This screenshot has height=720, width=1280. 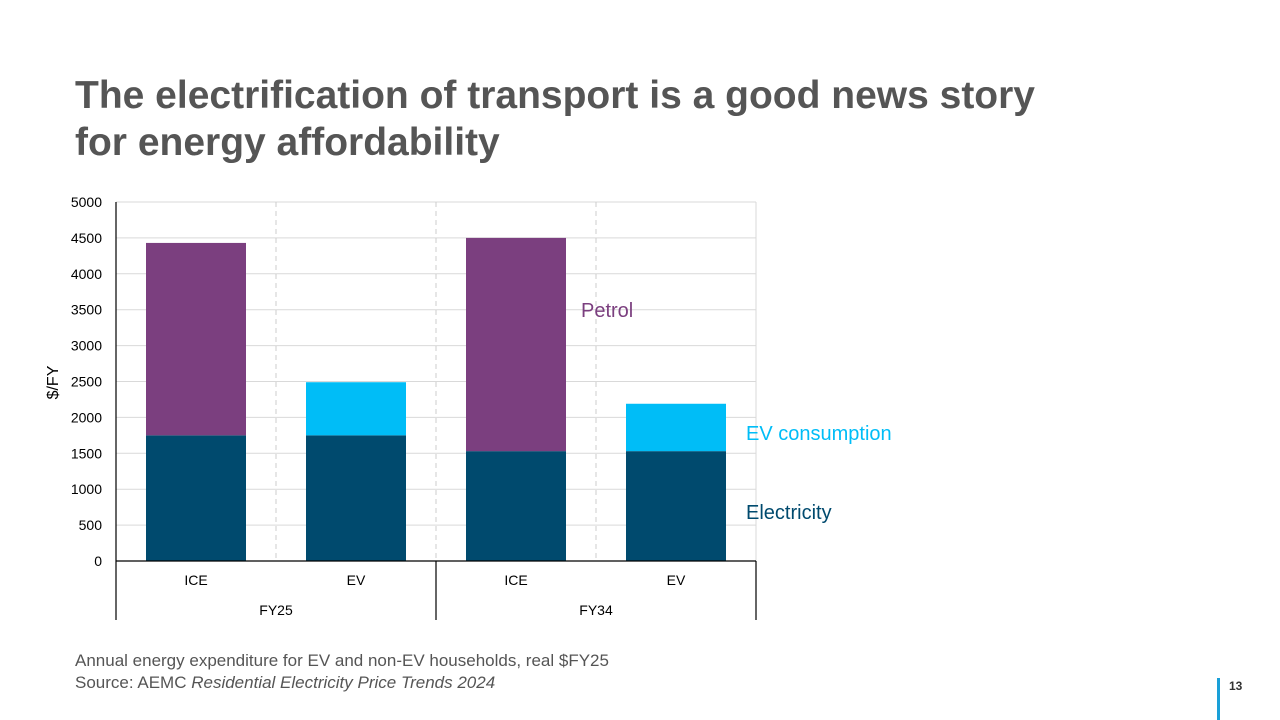 I want to click on category-label-3: ICE, so click(x=515, y=580).